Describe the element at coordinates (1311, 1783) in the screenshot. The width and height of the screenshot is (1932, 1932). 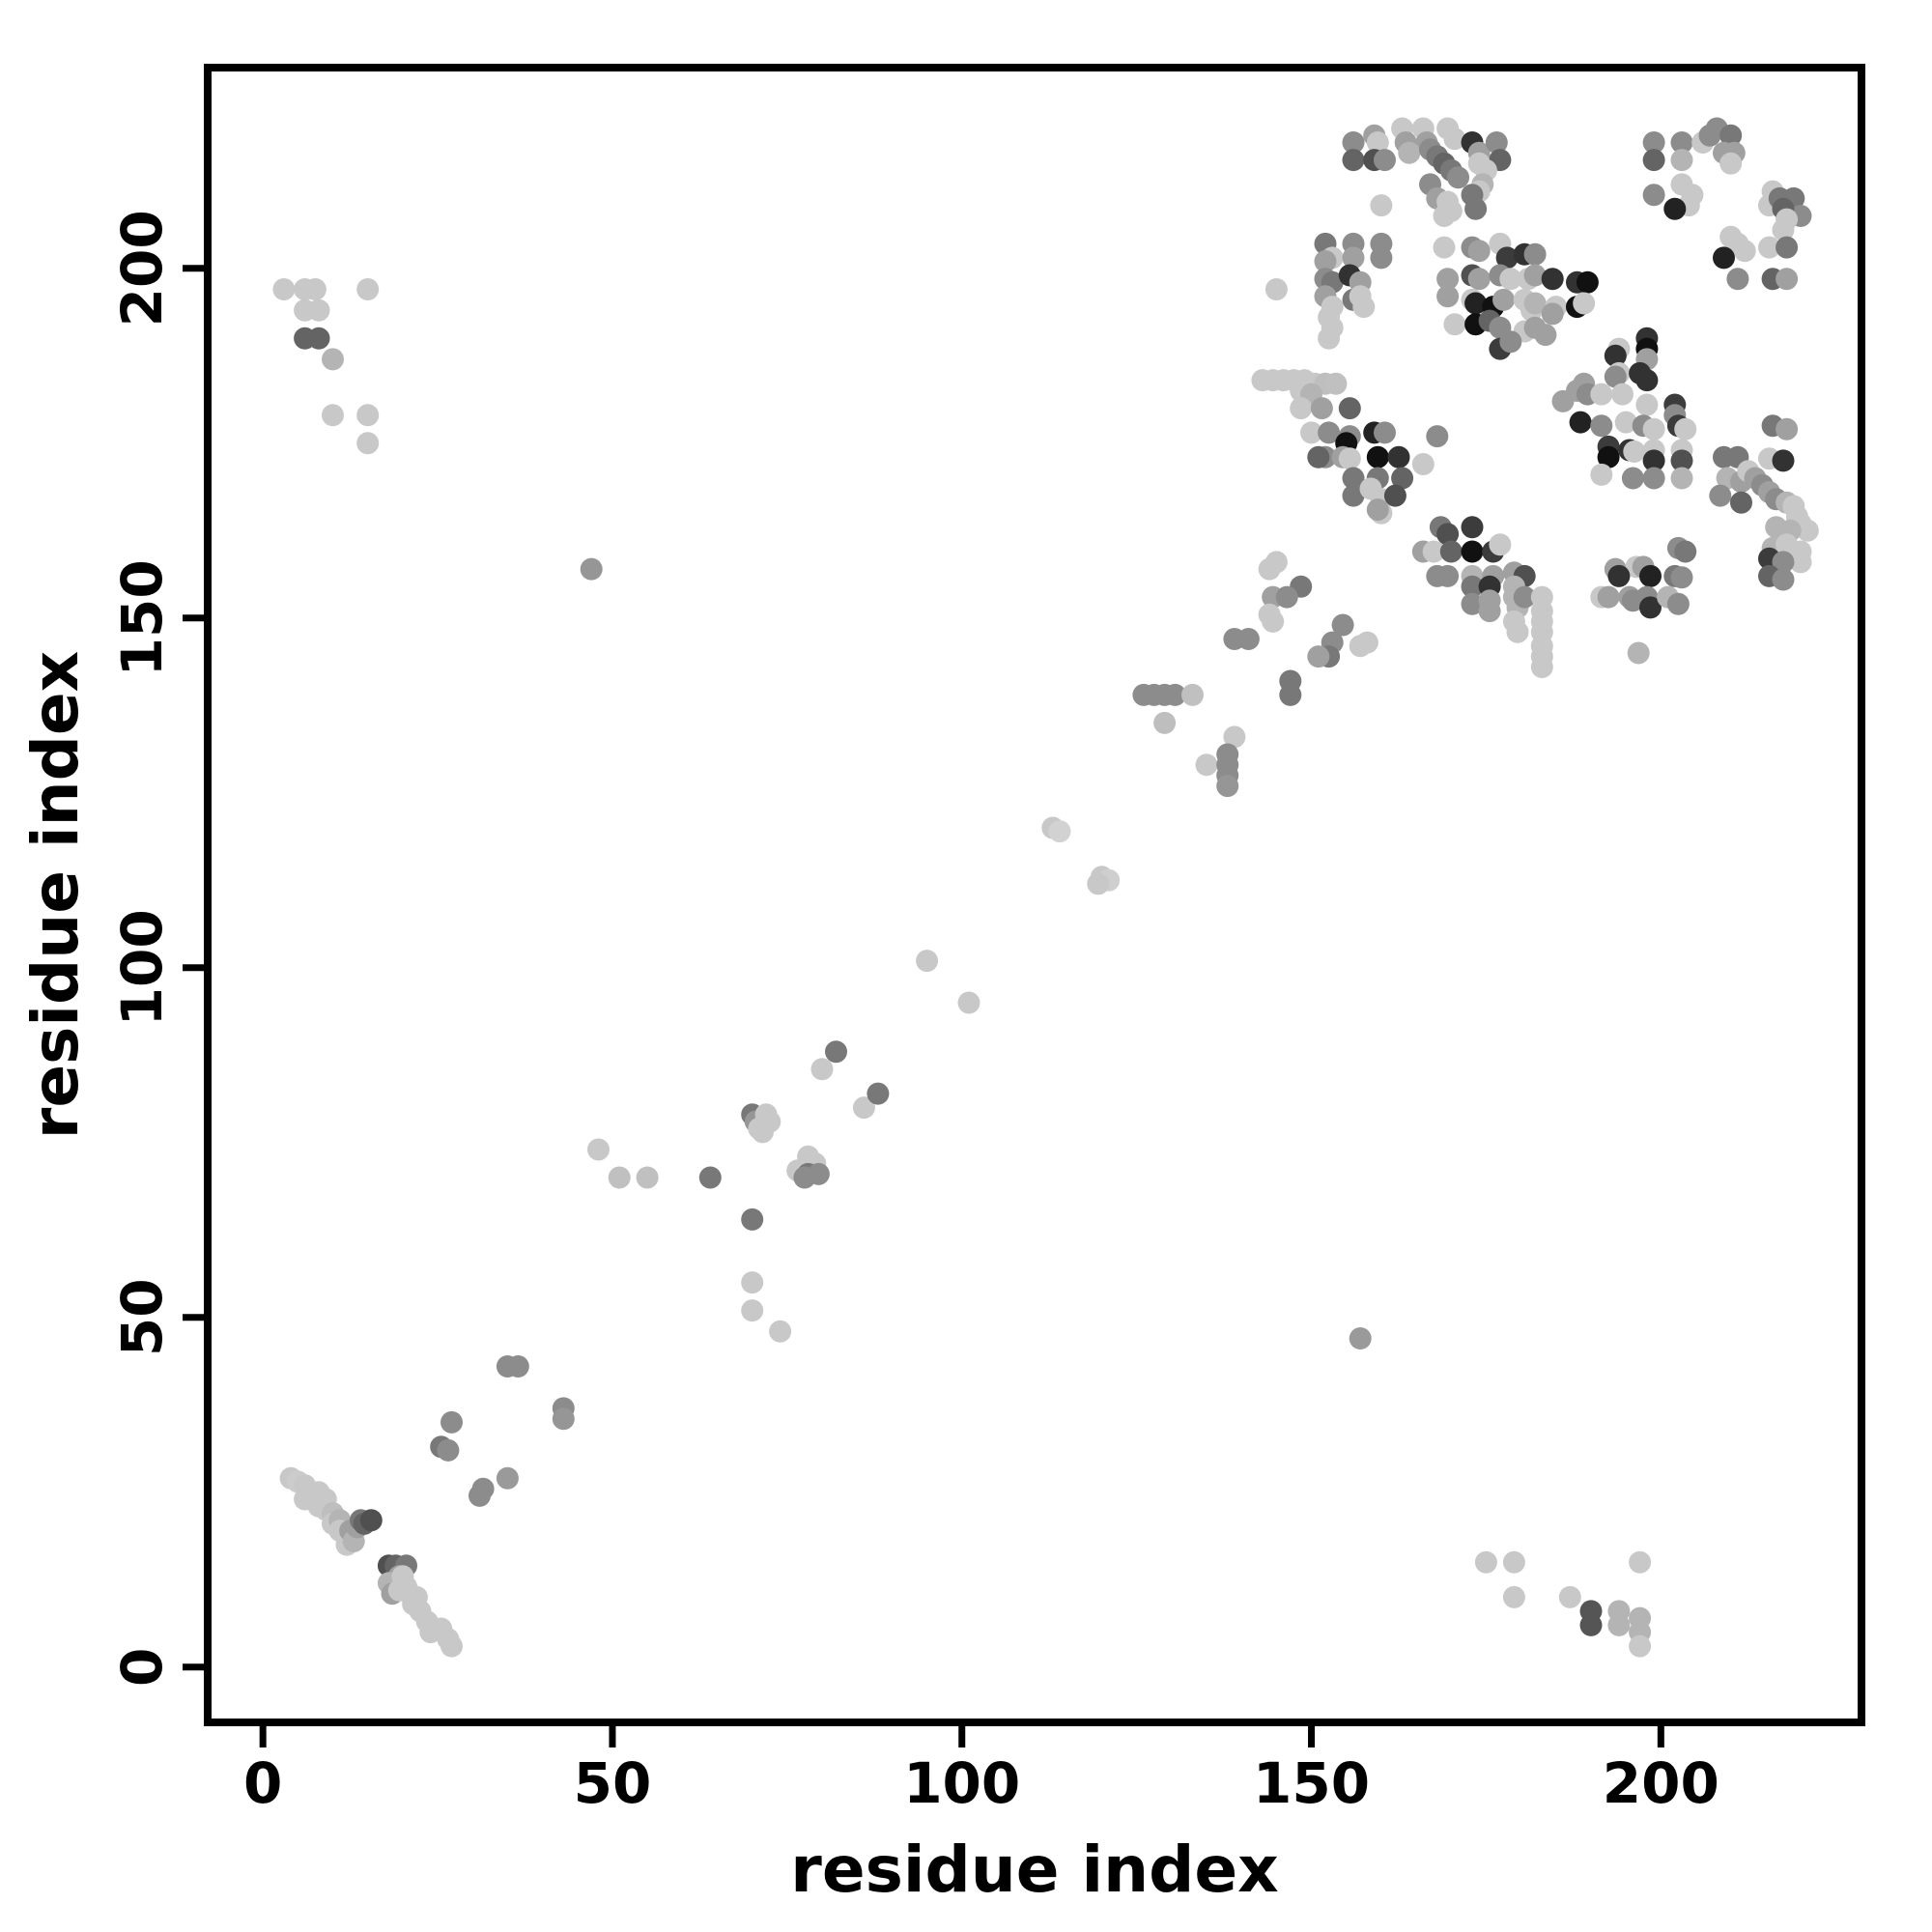
I see `x-tick-label: 150` at that location.